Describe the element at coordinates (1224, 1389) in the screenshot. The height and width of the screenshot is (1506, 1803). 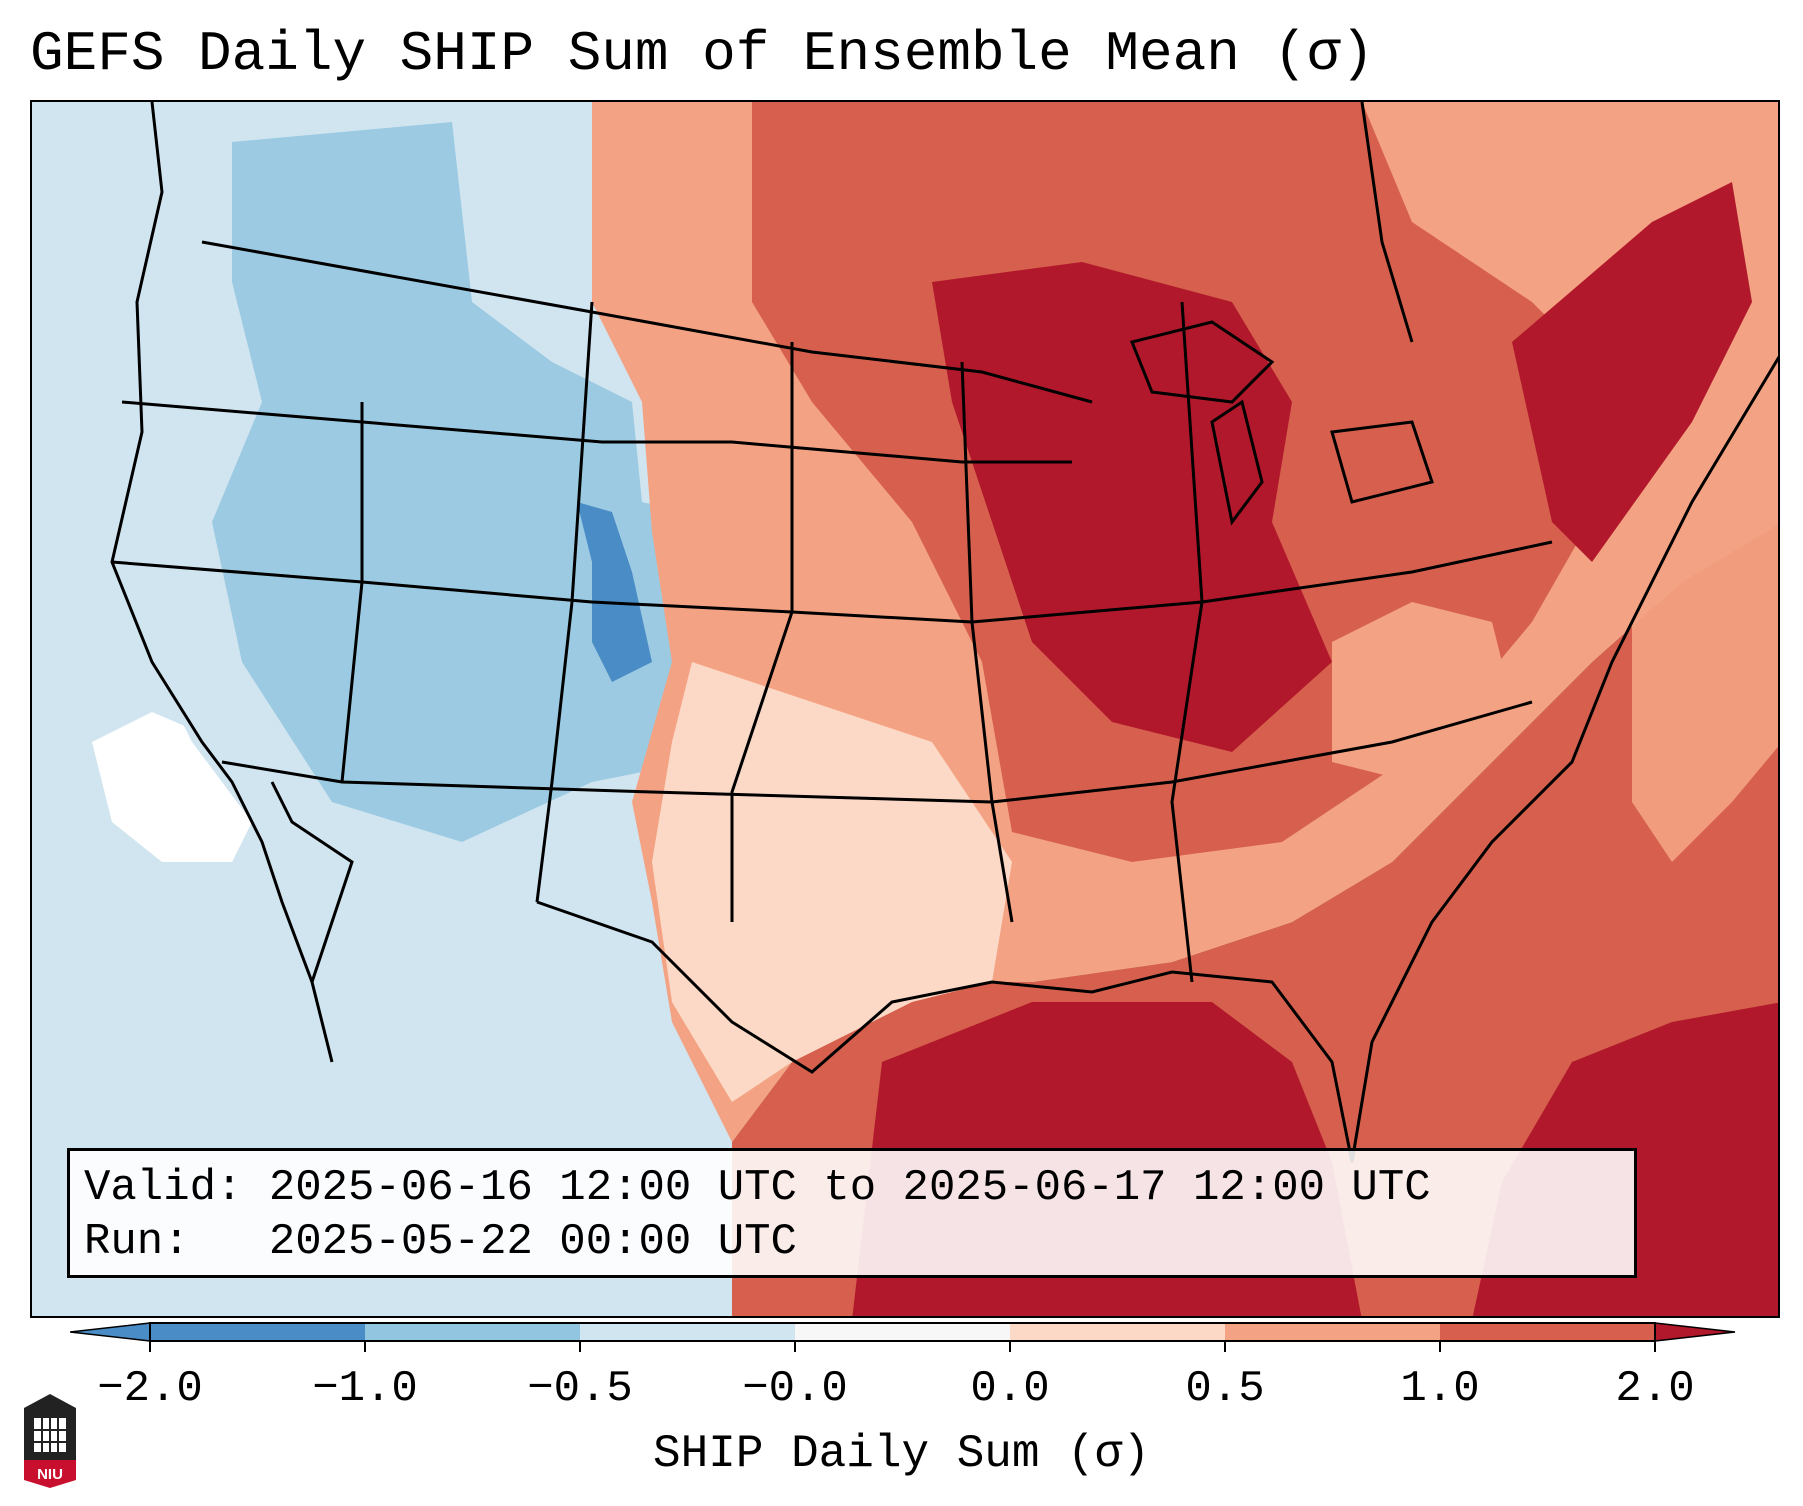
I see `colorbar-tick-label: 0.5` at that location.